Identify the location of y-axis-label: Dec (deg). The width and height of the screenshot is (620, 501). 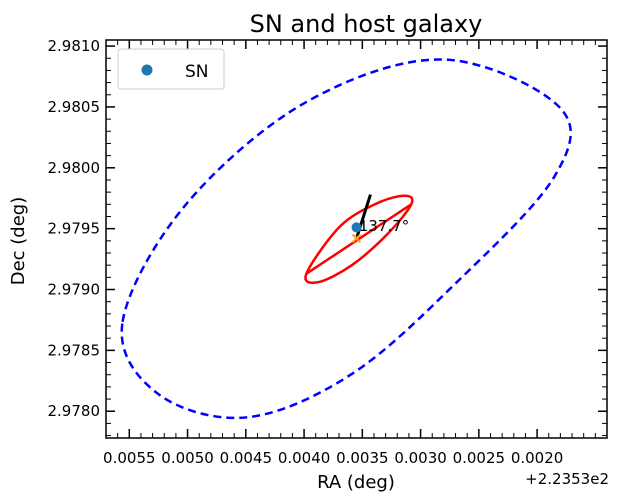
(18, 241).